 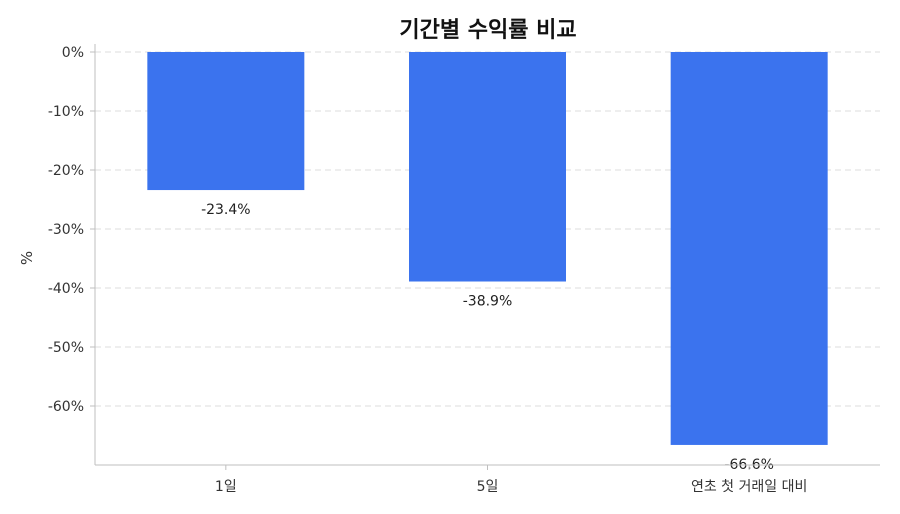 What do you see at coordinates (73, 53) in the screenshot?
I see `y-tick-label: 0%` at bounding box center [73, 53].